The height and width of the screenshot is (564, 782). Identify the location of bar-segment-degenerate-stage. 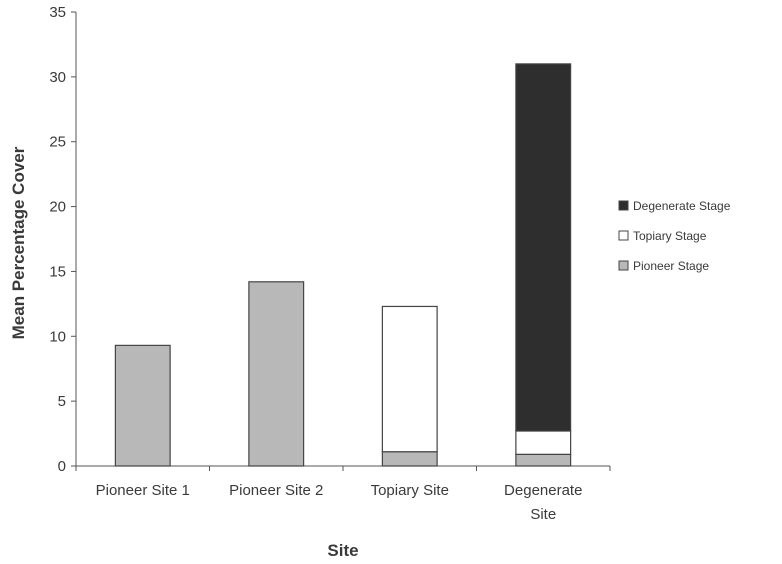
(543, 247).